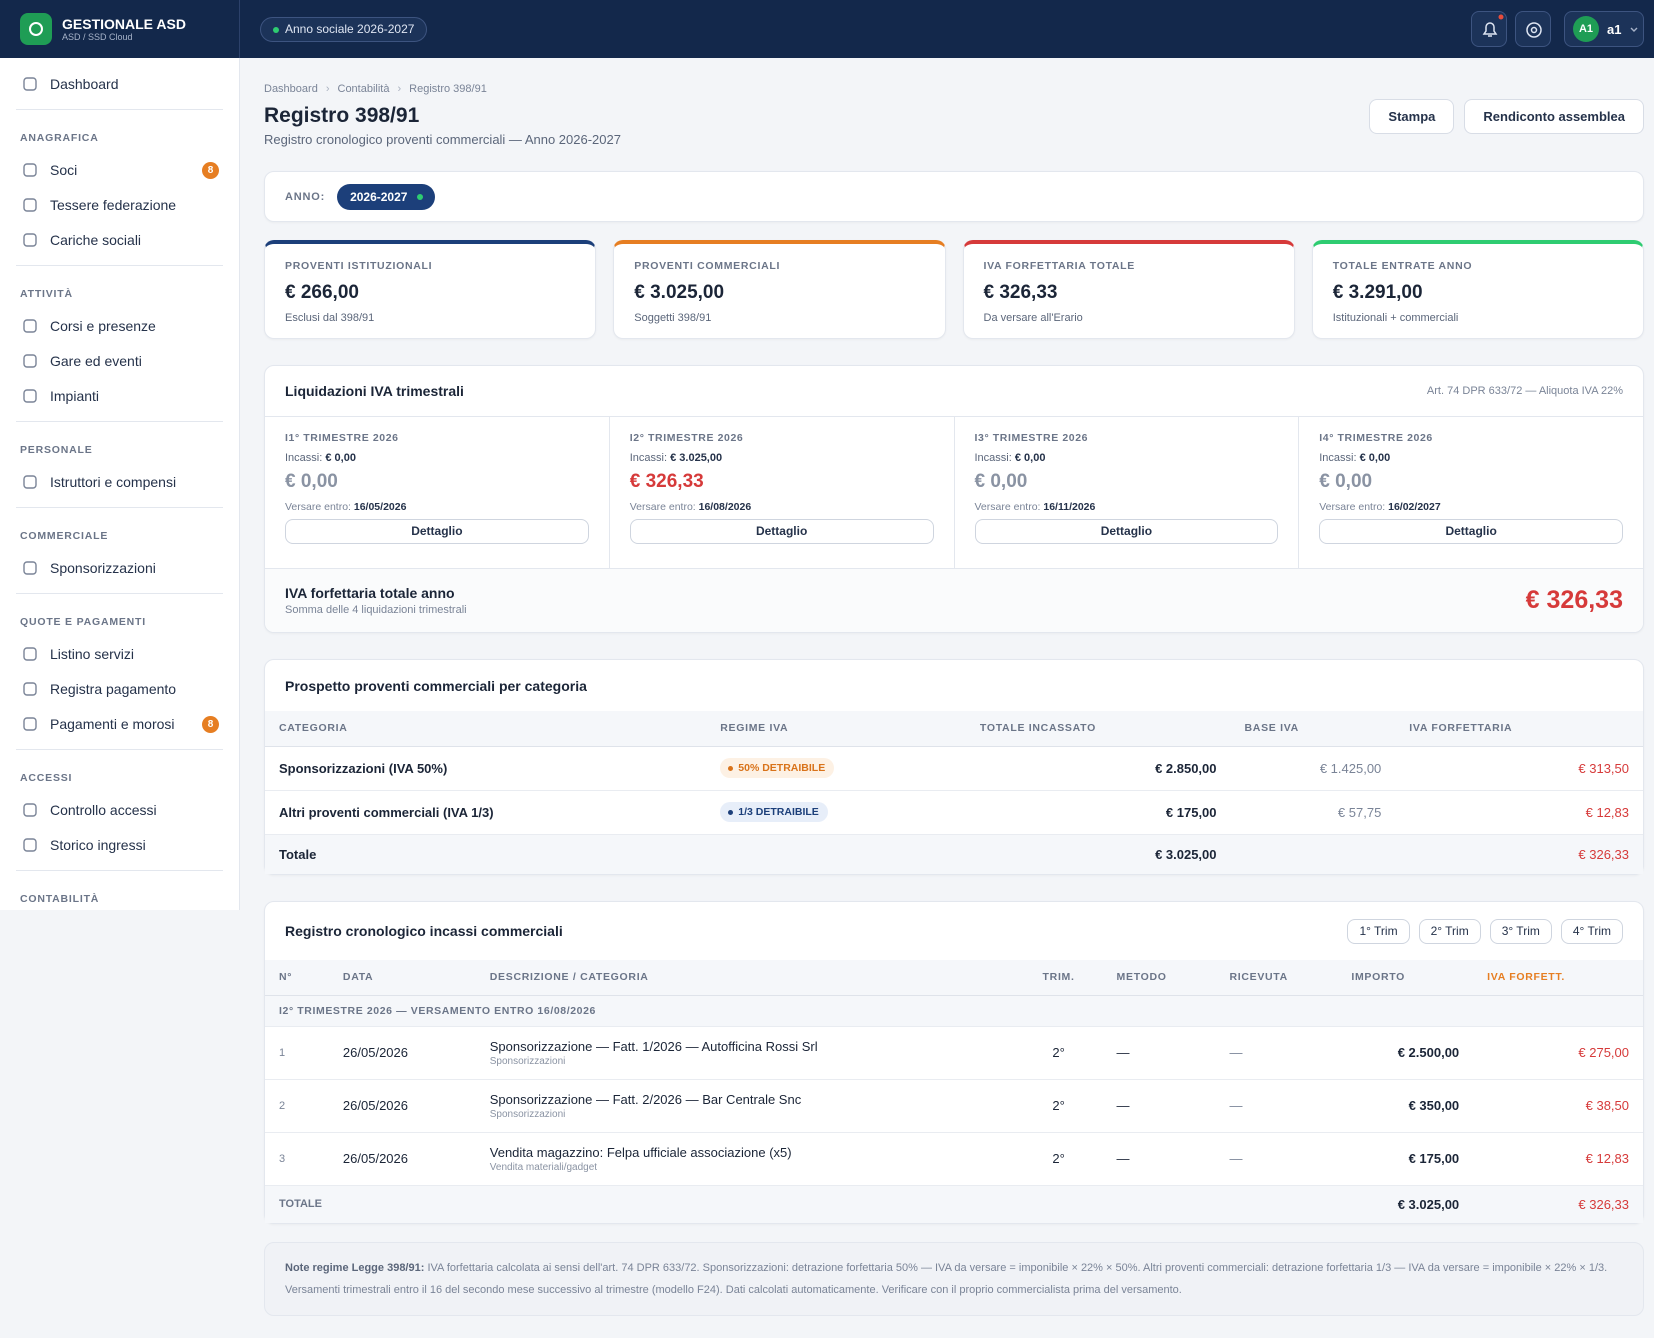 This screenshot has height=1338, width=1654. I want to click on nav-label: Dashboard, so click(84, 83).